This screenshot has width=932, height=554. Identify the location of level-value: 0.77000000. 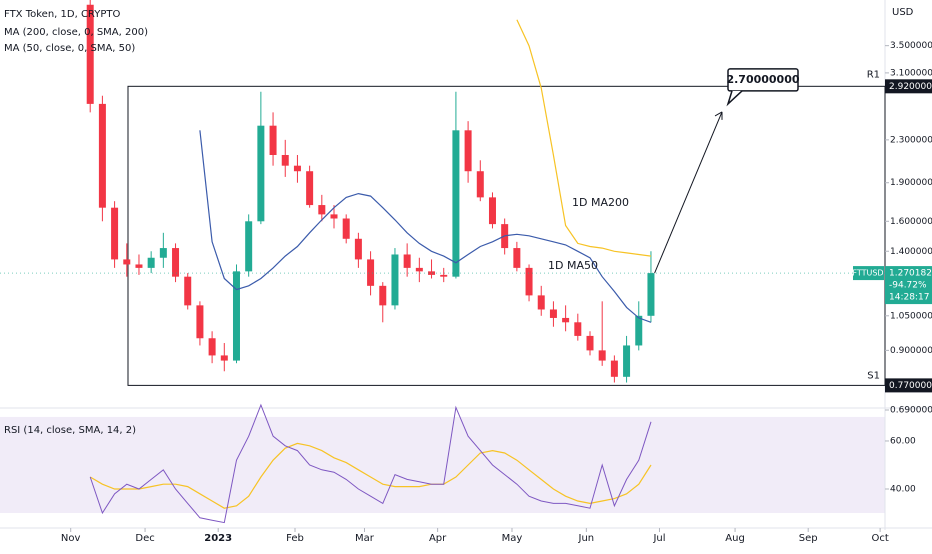
(910, 386).